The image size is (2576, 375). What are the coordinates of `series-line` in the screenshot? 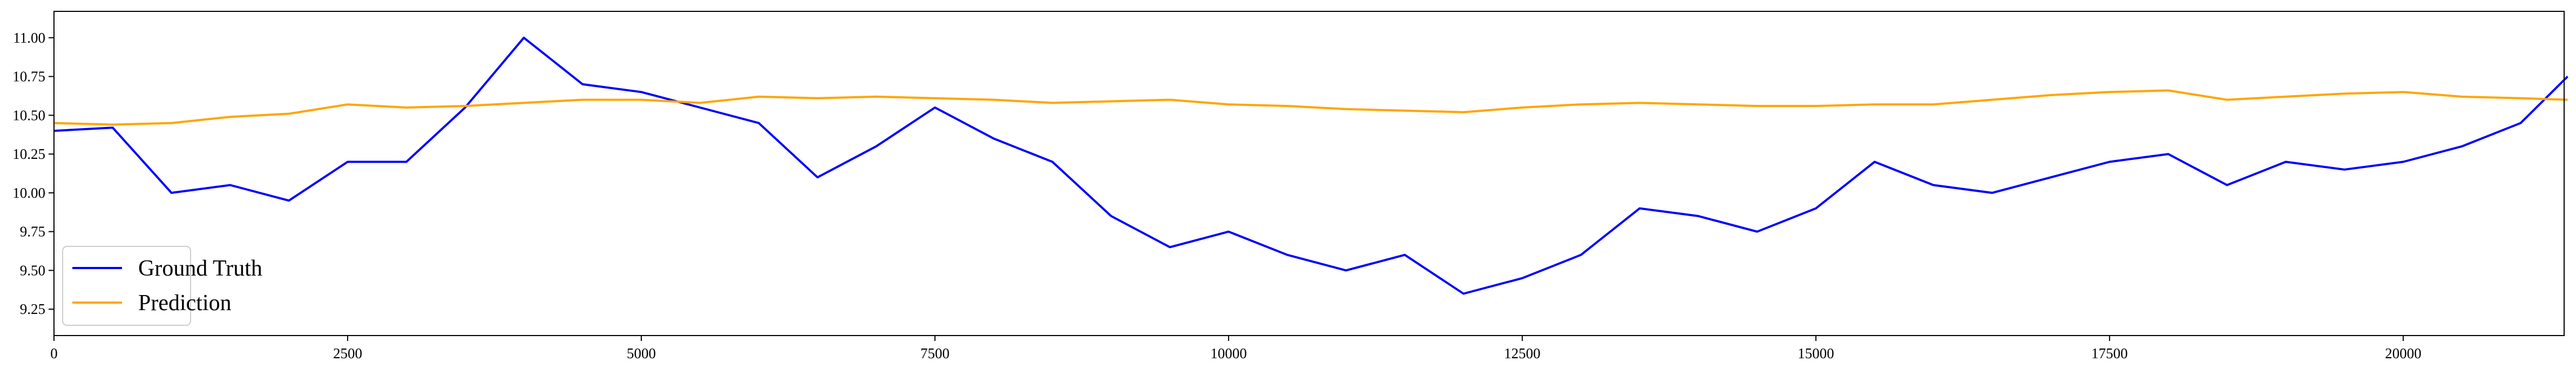 It's located at (1310, 107).